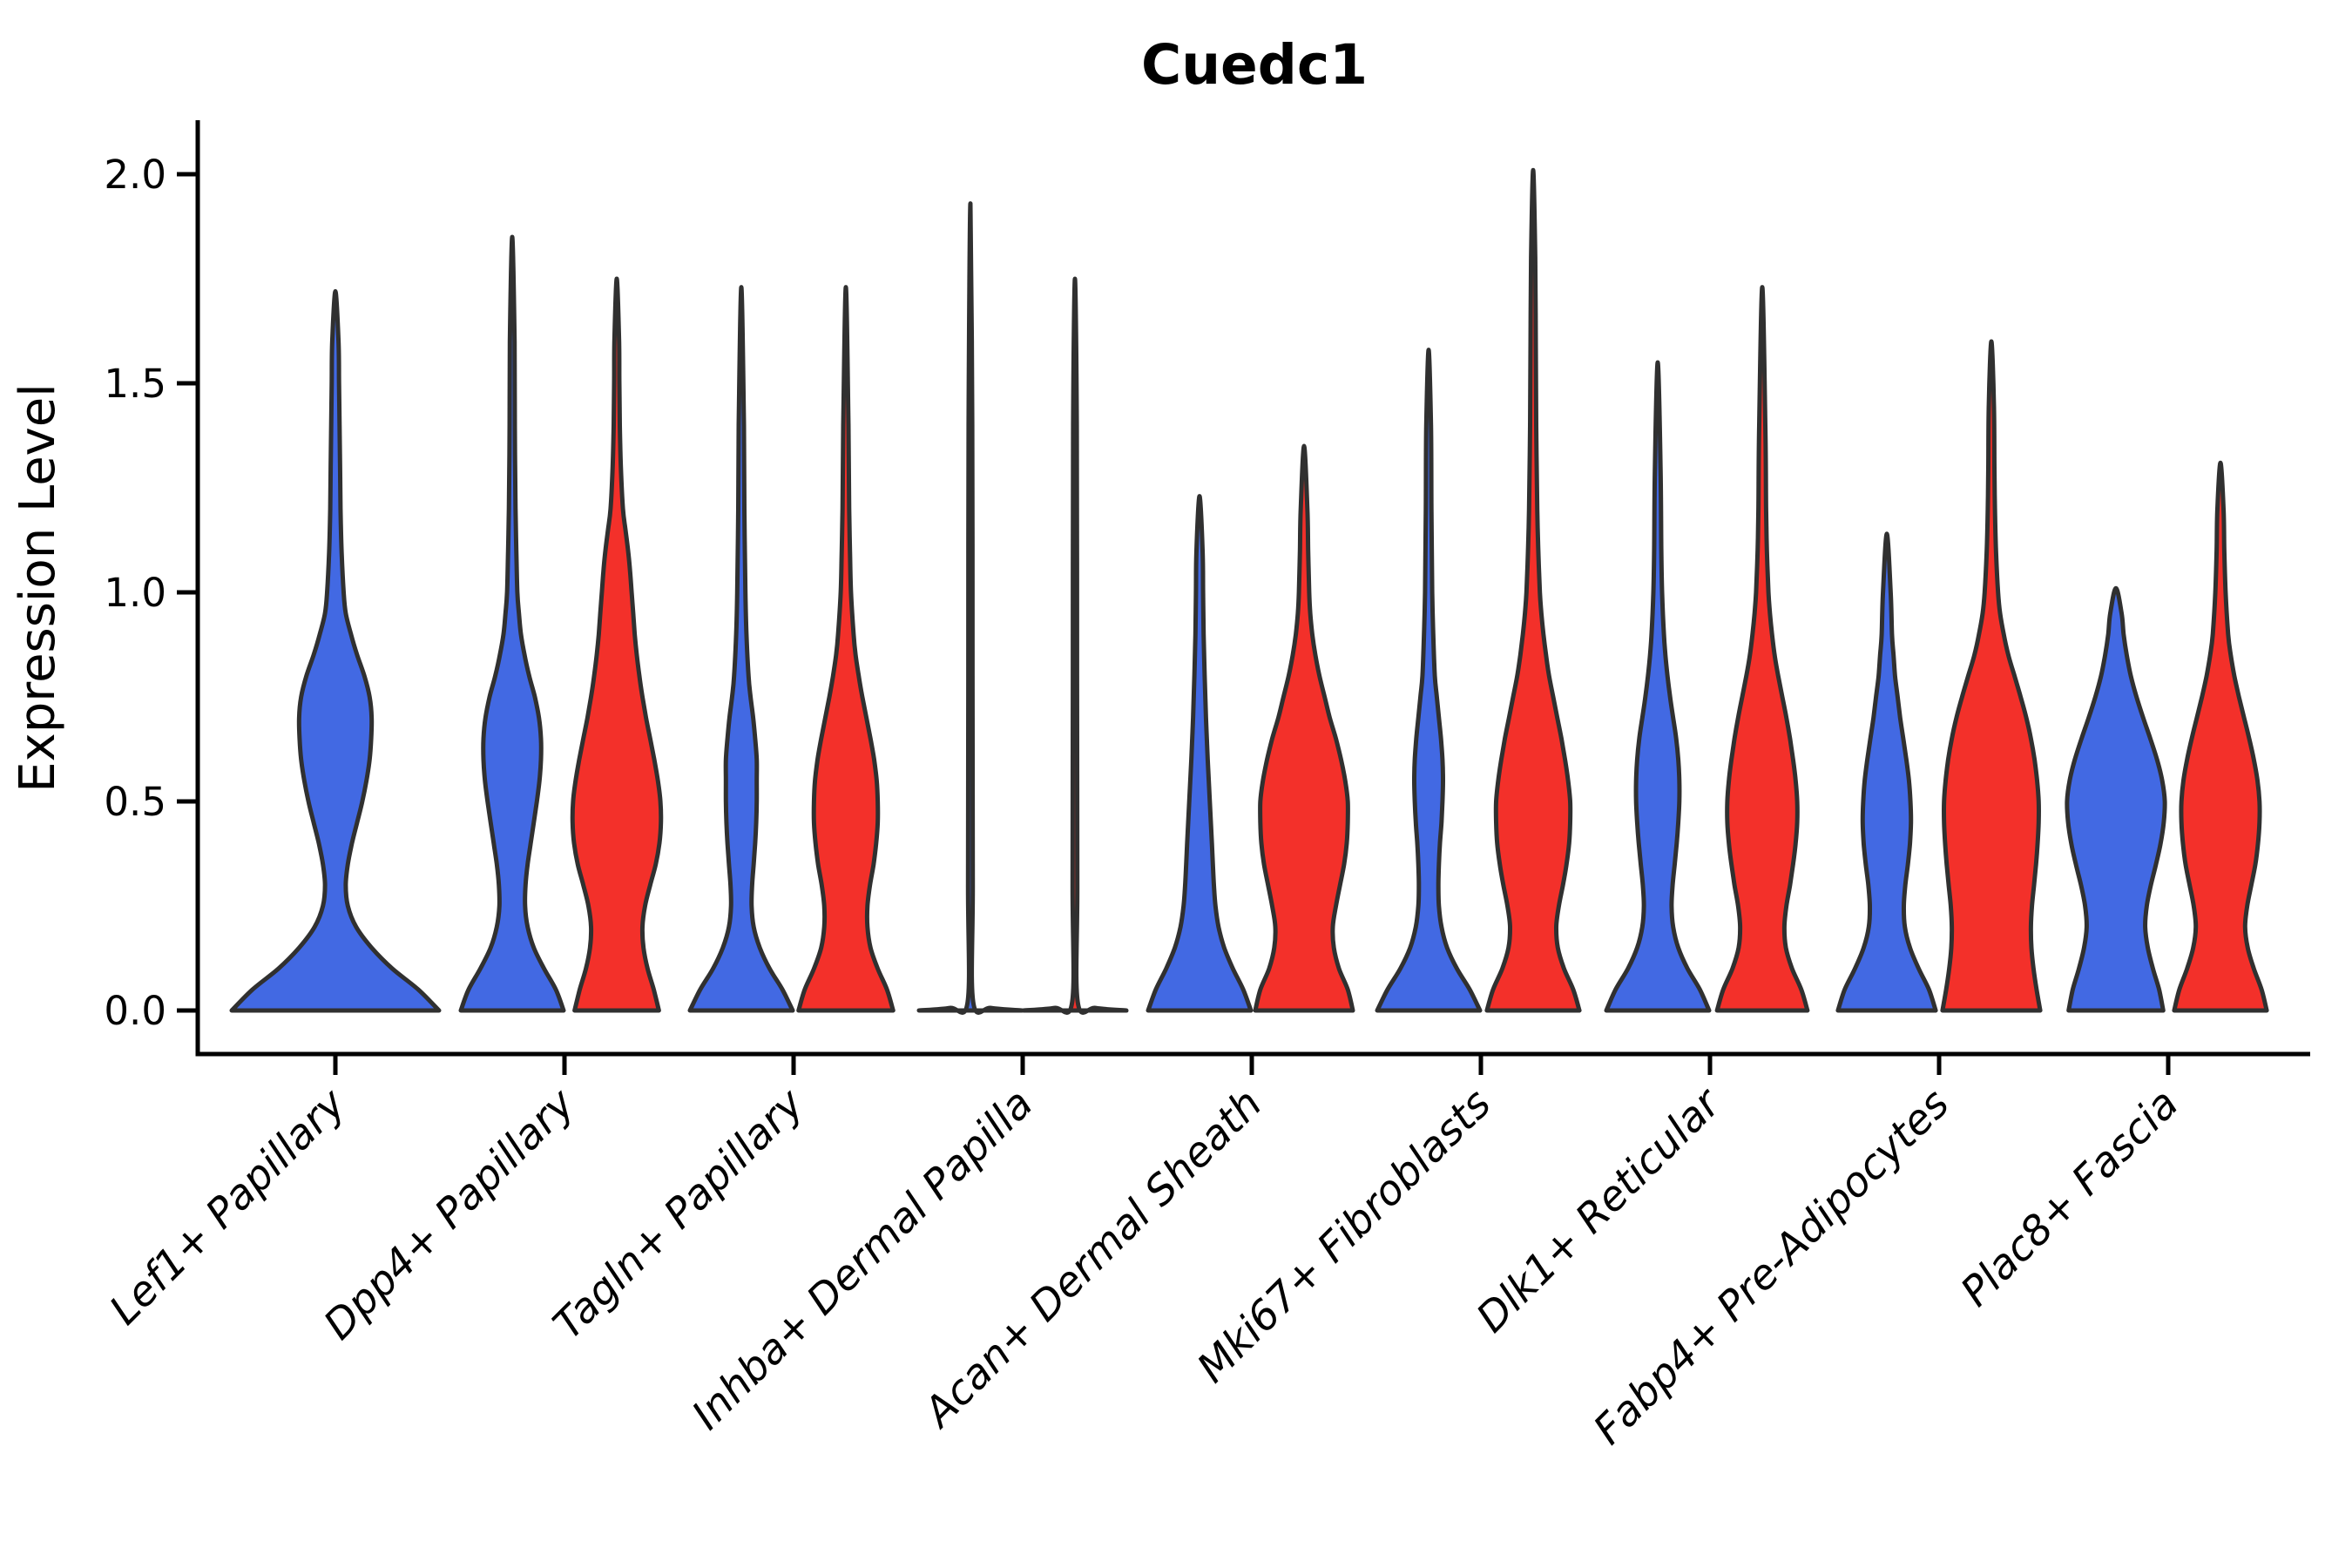 The image size is (2352, 1568). What do you see at coordinates (135, 384) in the screenshot?
I see `y-tick-label-3: 1.5` at bounding box center [135, 384].